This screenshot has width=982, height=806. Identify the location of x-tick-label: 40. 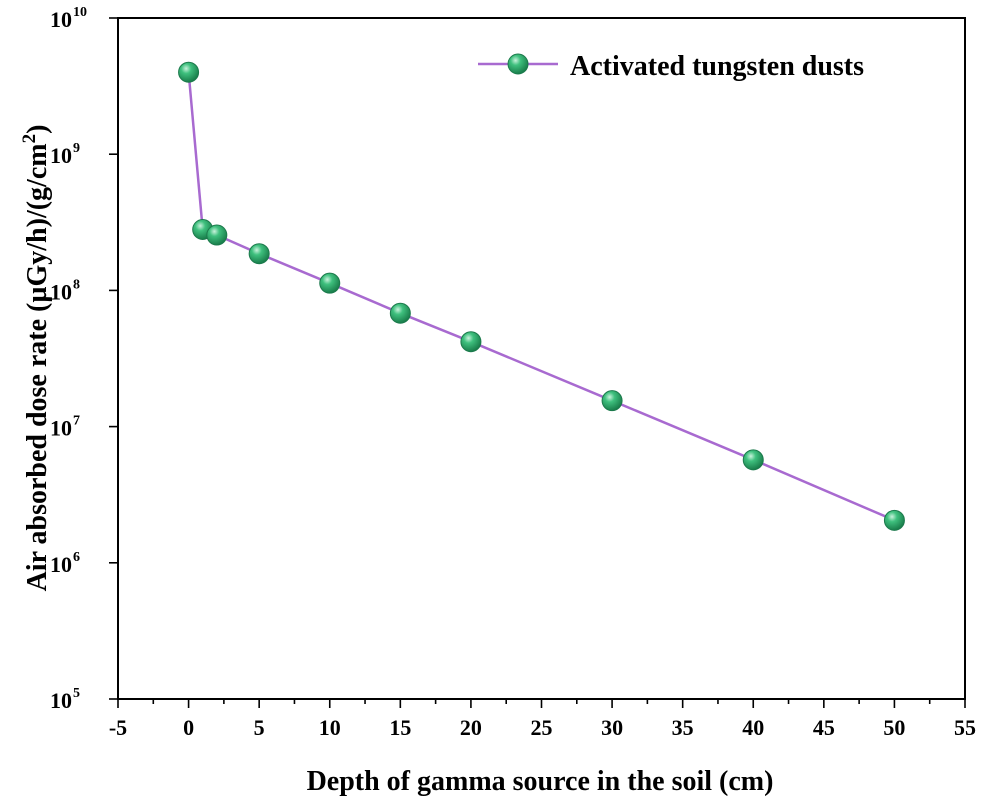
(753, 727).